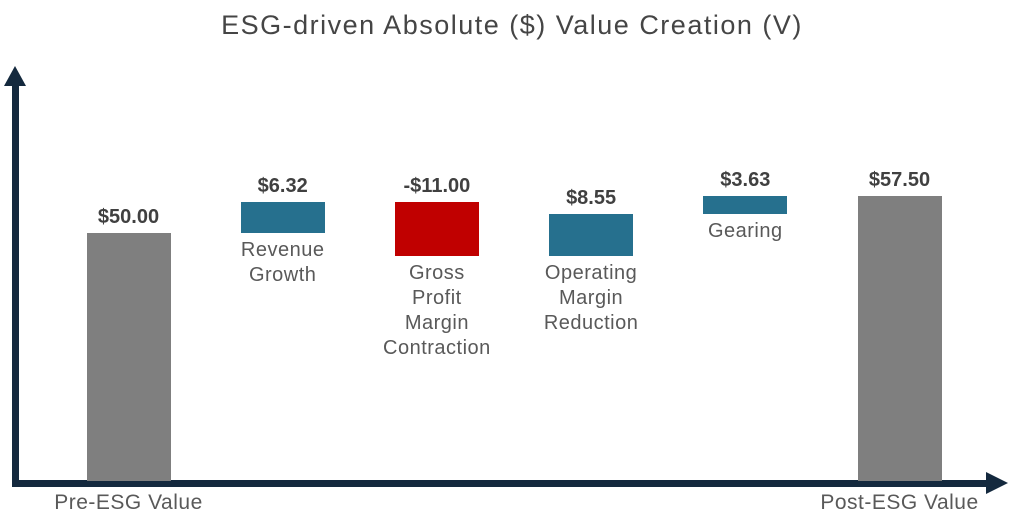 The height and width of the screenshot is (525, 1024). What do you see at coordinates (282, 217) in the screenshot?
I see `bar-revenue-growth` at bounding box center [282, 217].